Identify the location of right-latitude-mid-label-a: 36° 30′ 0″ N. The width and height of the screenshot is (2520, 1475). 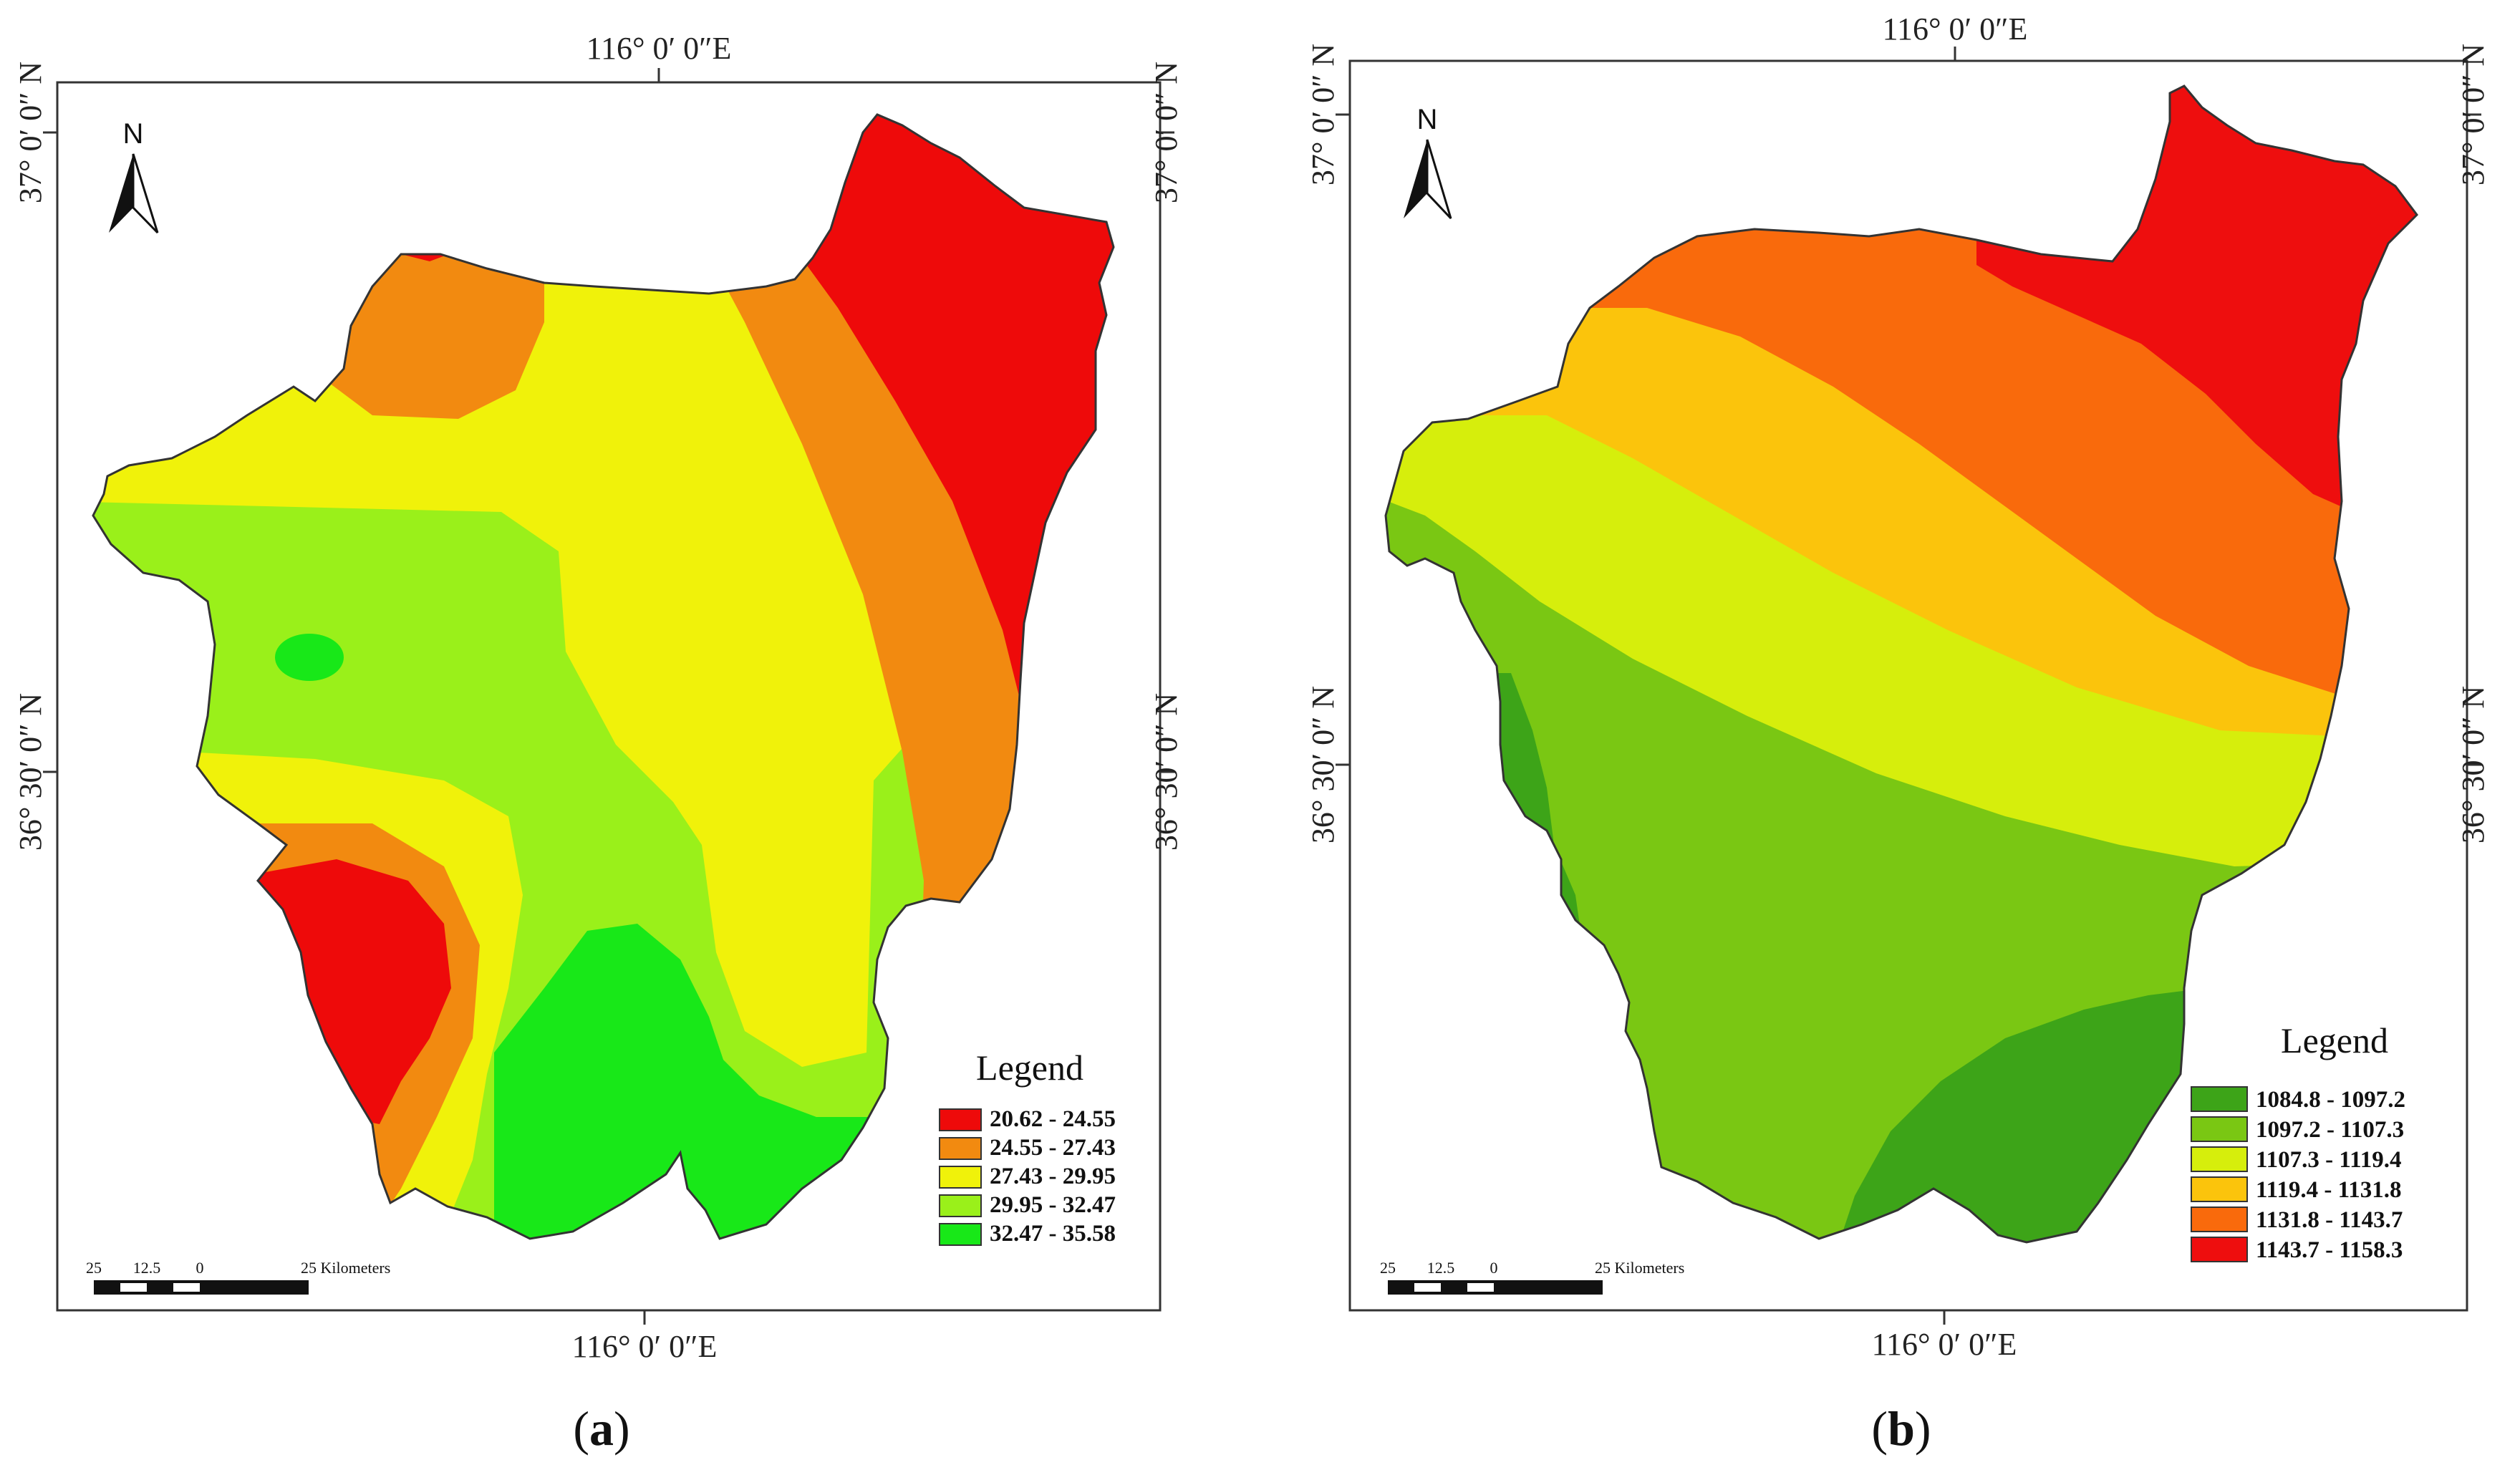
(1166, 772).